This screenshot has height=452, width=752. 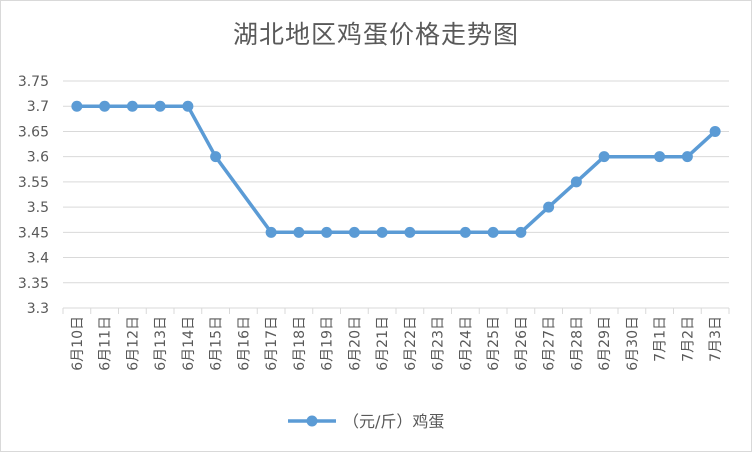 I want to click on y-tick-label: 3.7, so click(x=38, y=107).